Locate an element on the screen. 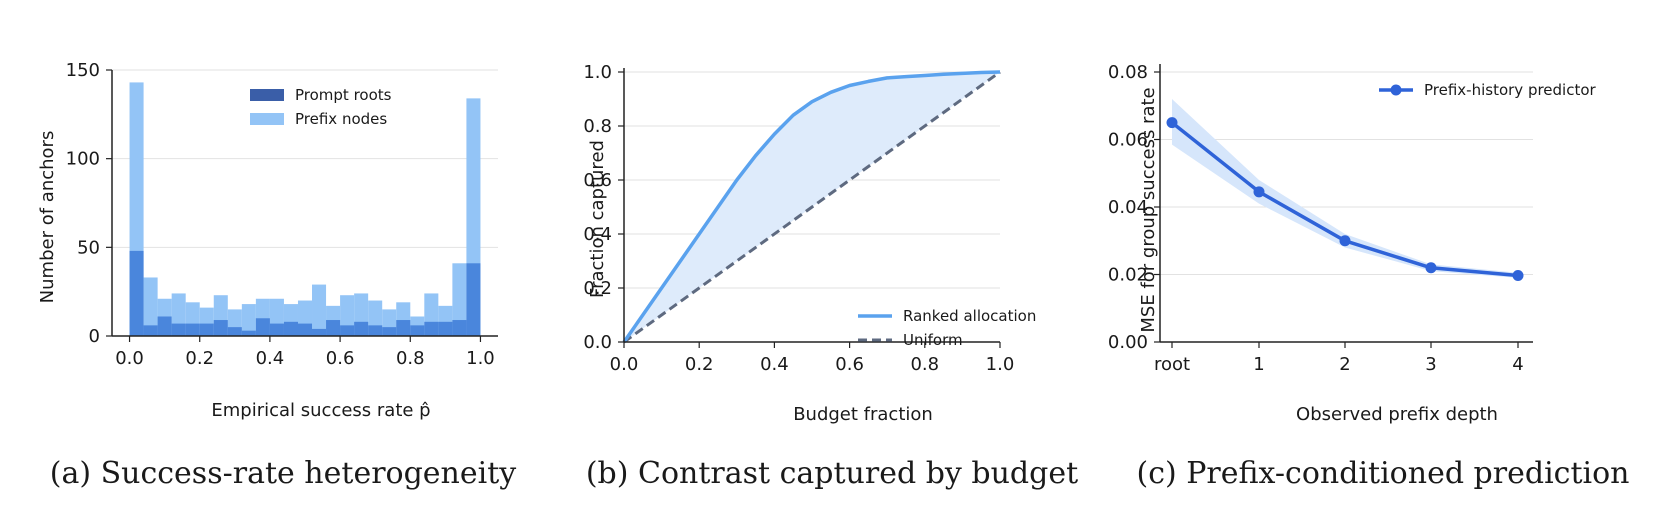 Image resolution: width=1658 pixels, height=516 pixels. y-tick-label: 0.08 is located at coordinates (1128, 72).